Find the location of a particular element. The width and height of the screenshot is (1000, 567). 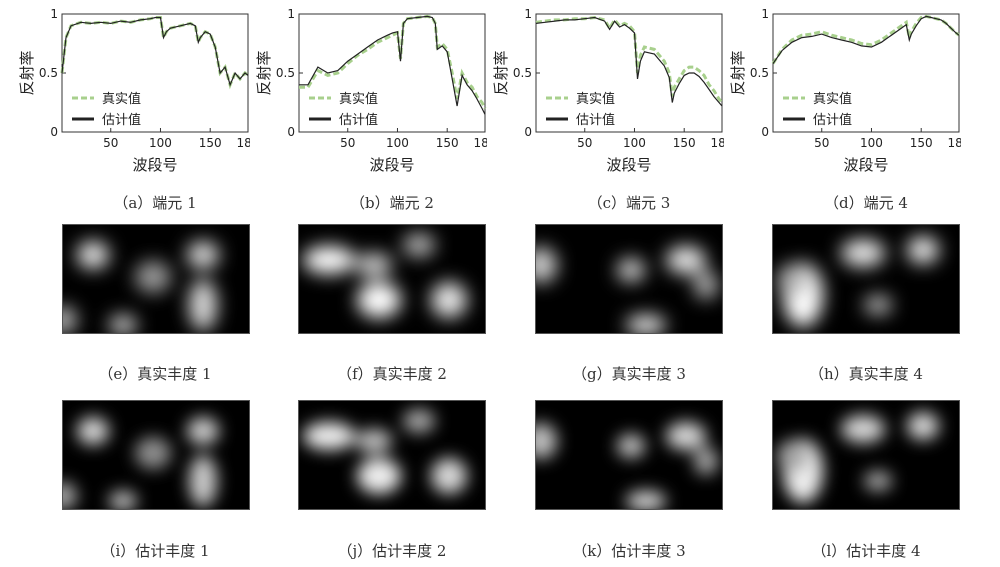

spectrum-chart-3: 00.5150100150188波段号反射率真实值估计值 is located at coordinates (612, 90).